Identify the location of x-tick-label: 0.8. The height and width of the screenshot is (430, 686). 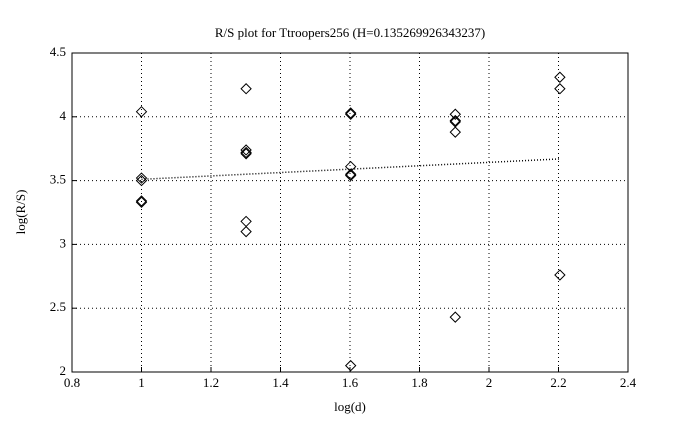
(72, 382).